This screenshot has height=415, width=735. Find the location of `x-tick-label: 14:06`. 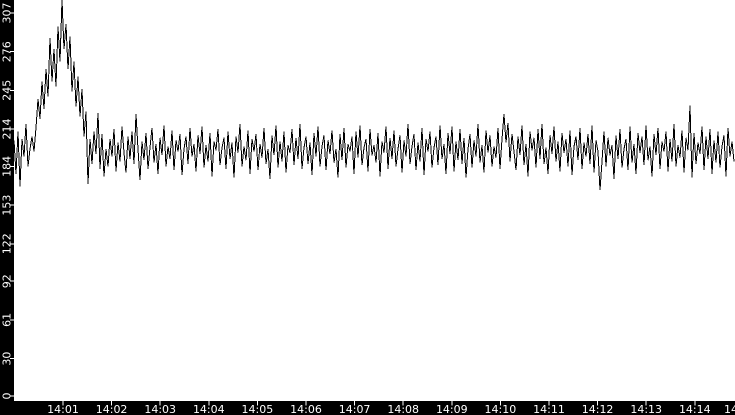

x-tick-label: 14:06 is located at coordinates (306, 409).